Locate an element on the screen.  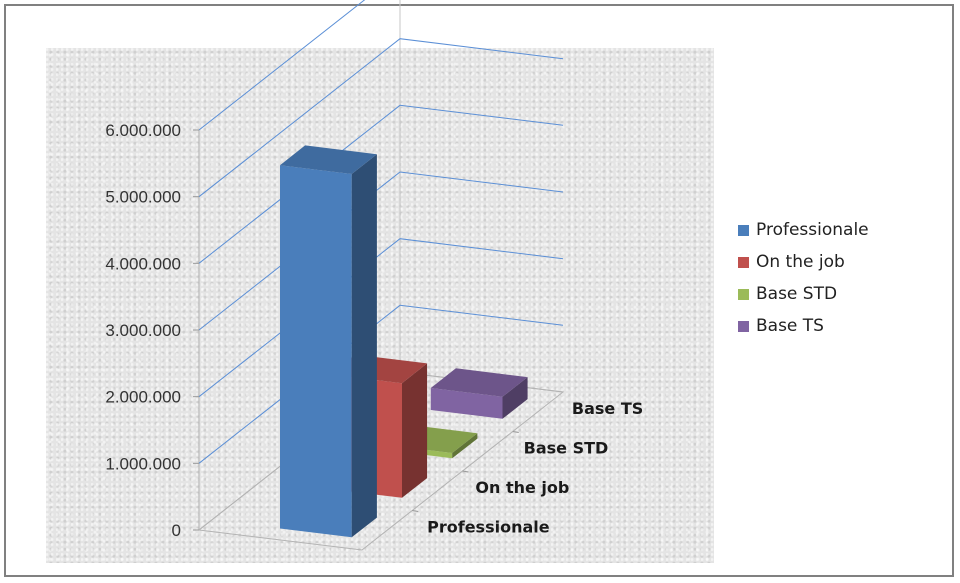
legend-item: Base TS is located at coordinates (803, 326).